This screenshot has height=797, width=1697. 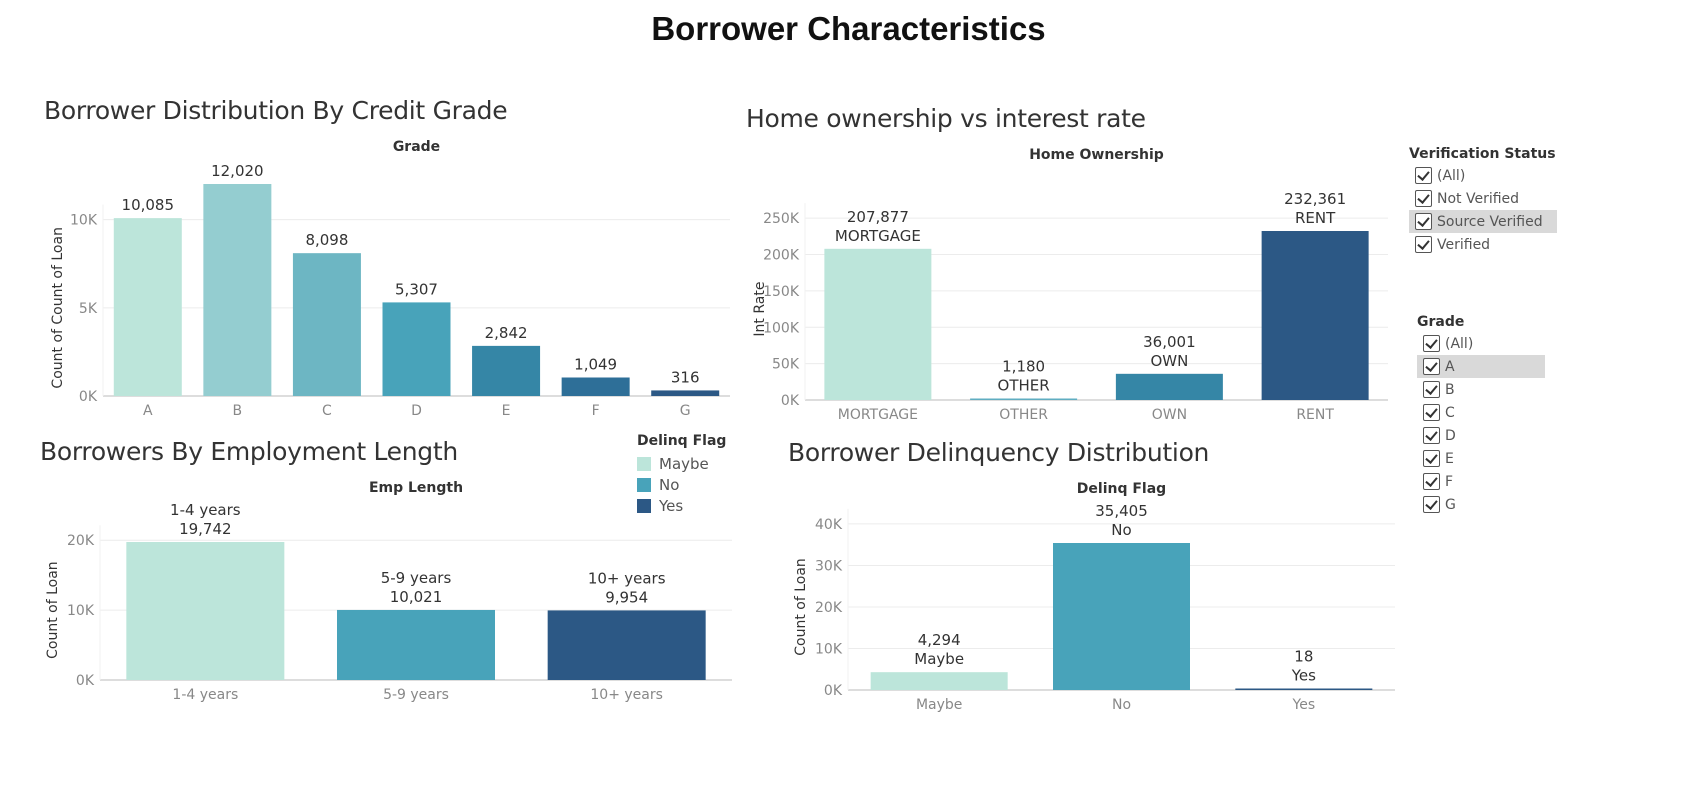 I want to click on option-label: G, so click(x=1450, y=504).